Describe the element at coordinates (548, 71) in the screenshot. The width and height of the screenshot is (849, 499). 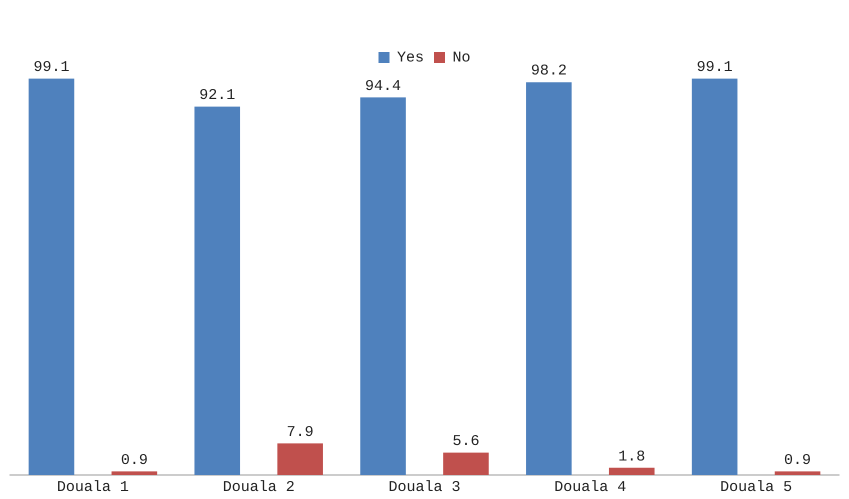
I see `data-label: 98.2` at that location.